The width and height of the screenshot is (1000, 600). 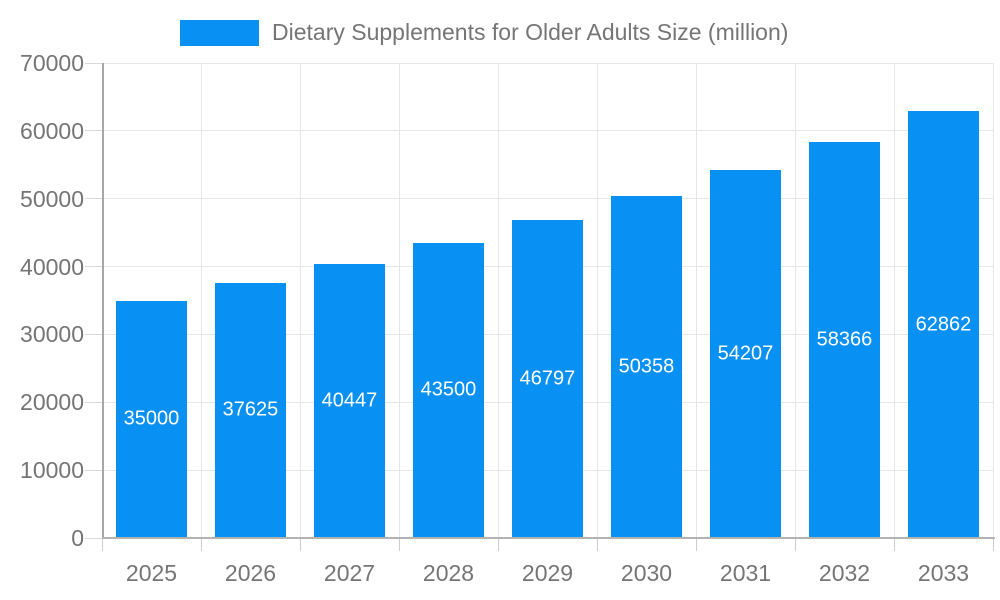 I want to click on bar-2026: 37625, so click(x=250, y=410).